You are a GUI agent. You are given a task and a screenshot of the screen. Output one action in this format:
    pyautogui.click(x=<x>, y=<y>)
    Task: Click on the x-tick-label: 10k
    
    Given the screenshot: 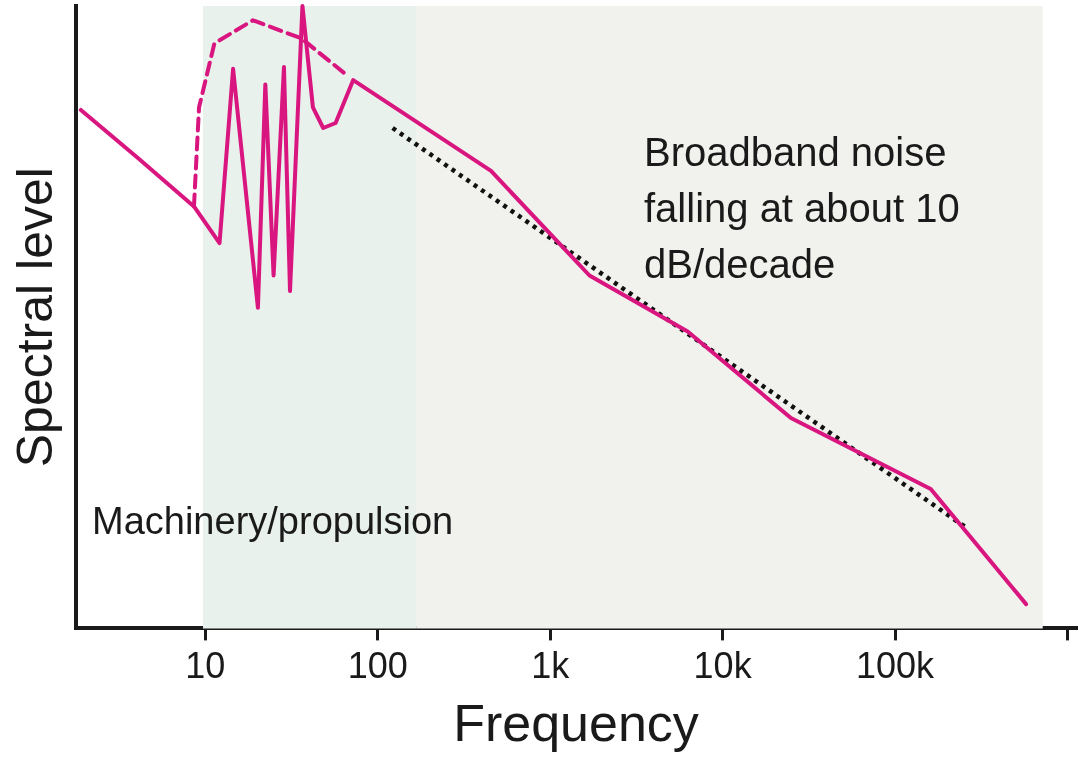 What is the action you would take?
    pyautogui.click(x=723, y=665)
    